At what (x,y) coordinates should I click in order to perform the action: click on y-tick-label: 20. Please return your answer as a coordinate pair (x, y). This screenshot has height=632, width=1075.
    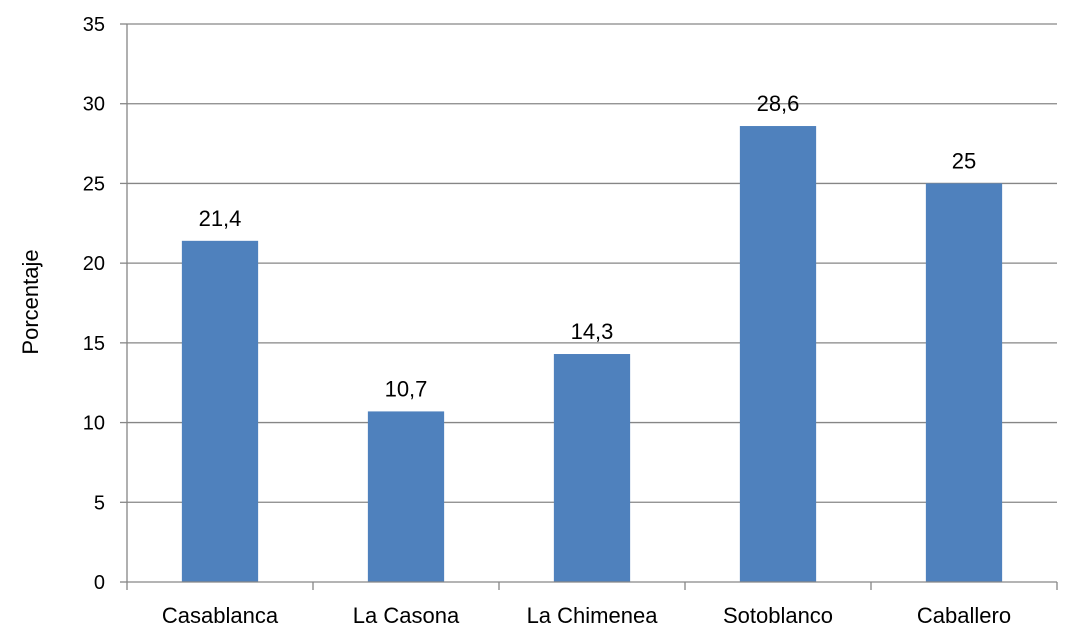
    Looking at the image, I should click on (94, 264).